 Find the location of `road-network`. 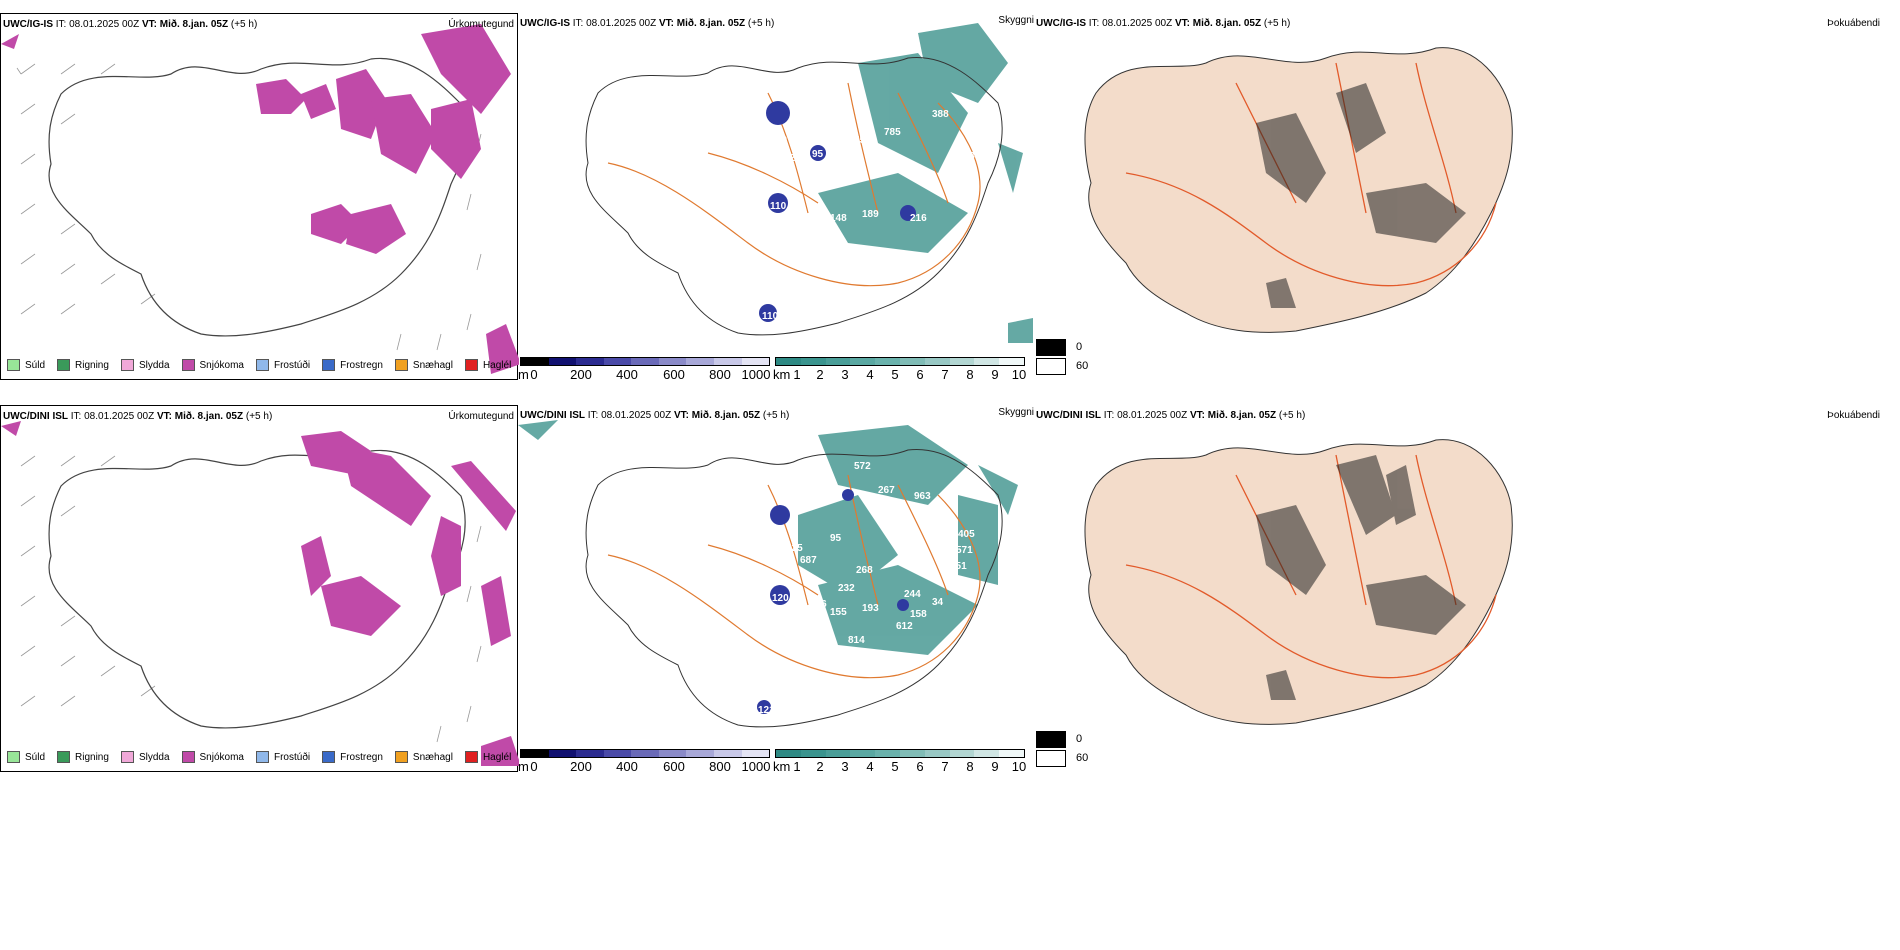

road-network is located at coordinates (794, 184).